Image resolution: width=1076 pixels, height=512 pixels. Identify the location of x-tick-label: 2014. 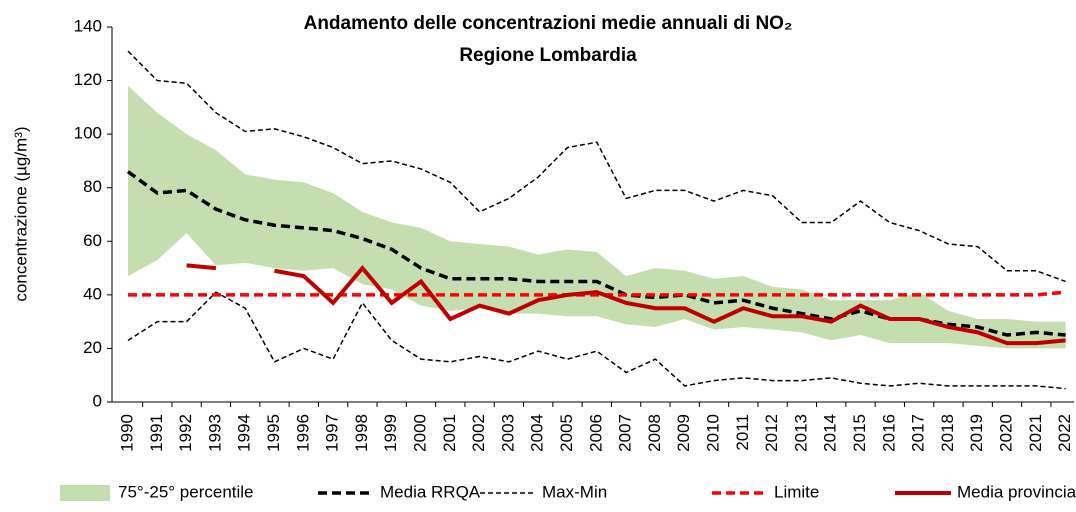
(830, 433).